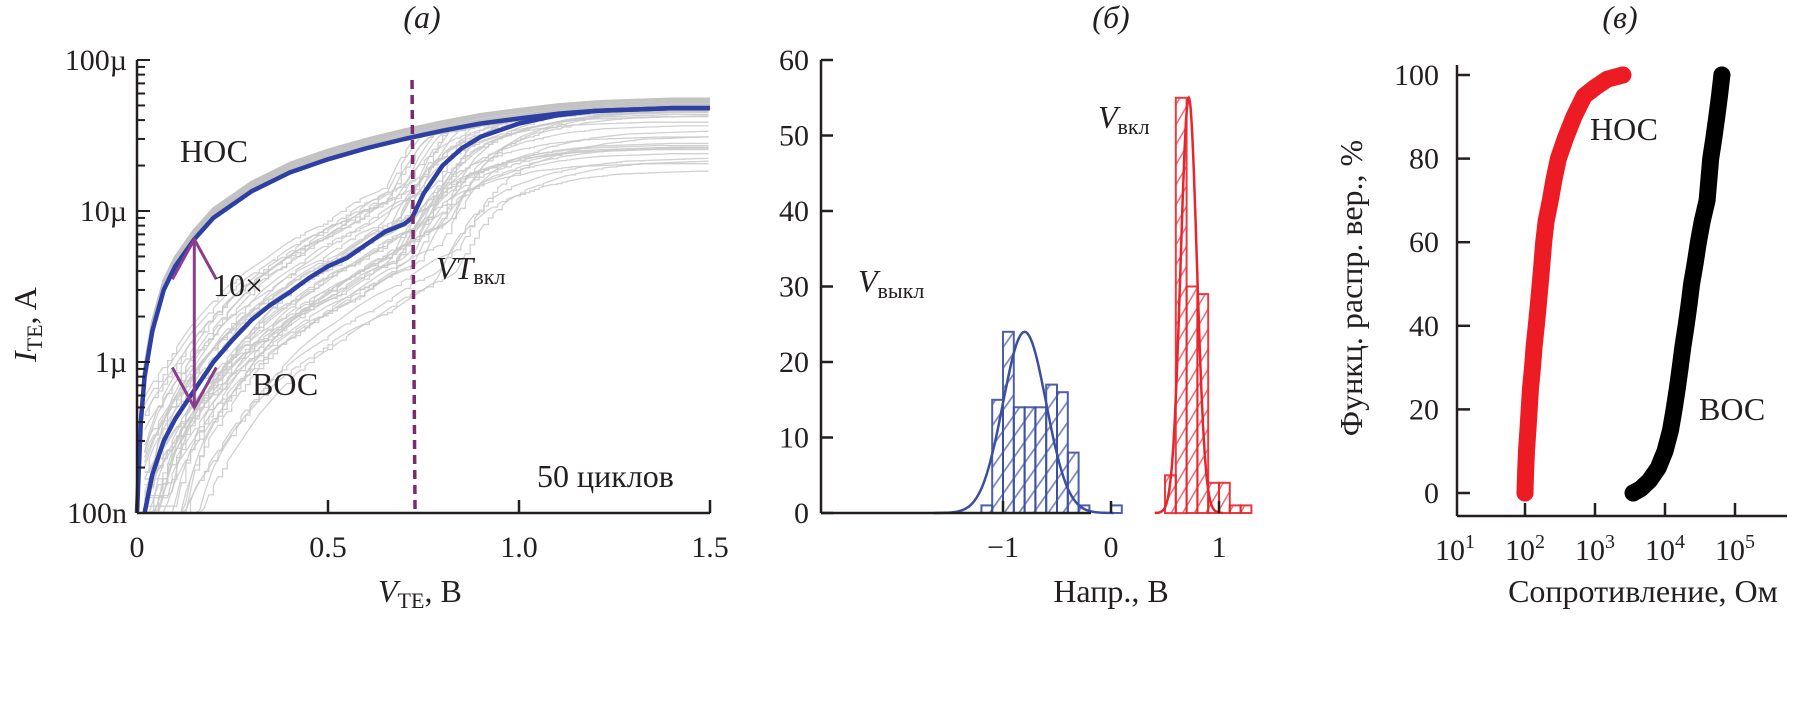 This screenshot has height=711, width=1807. What do you see at coordinates (421, 17) in the screenshot?
I see `panel-a-label: (a)` at bounding box center [421, 17].